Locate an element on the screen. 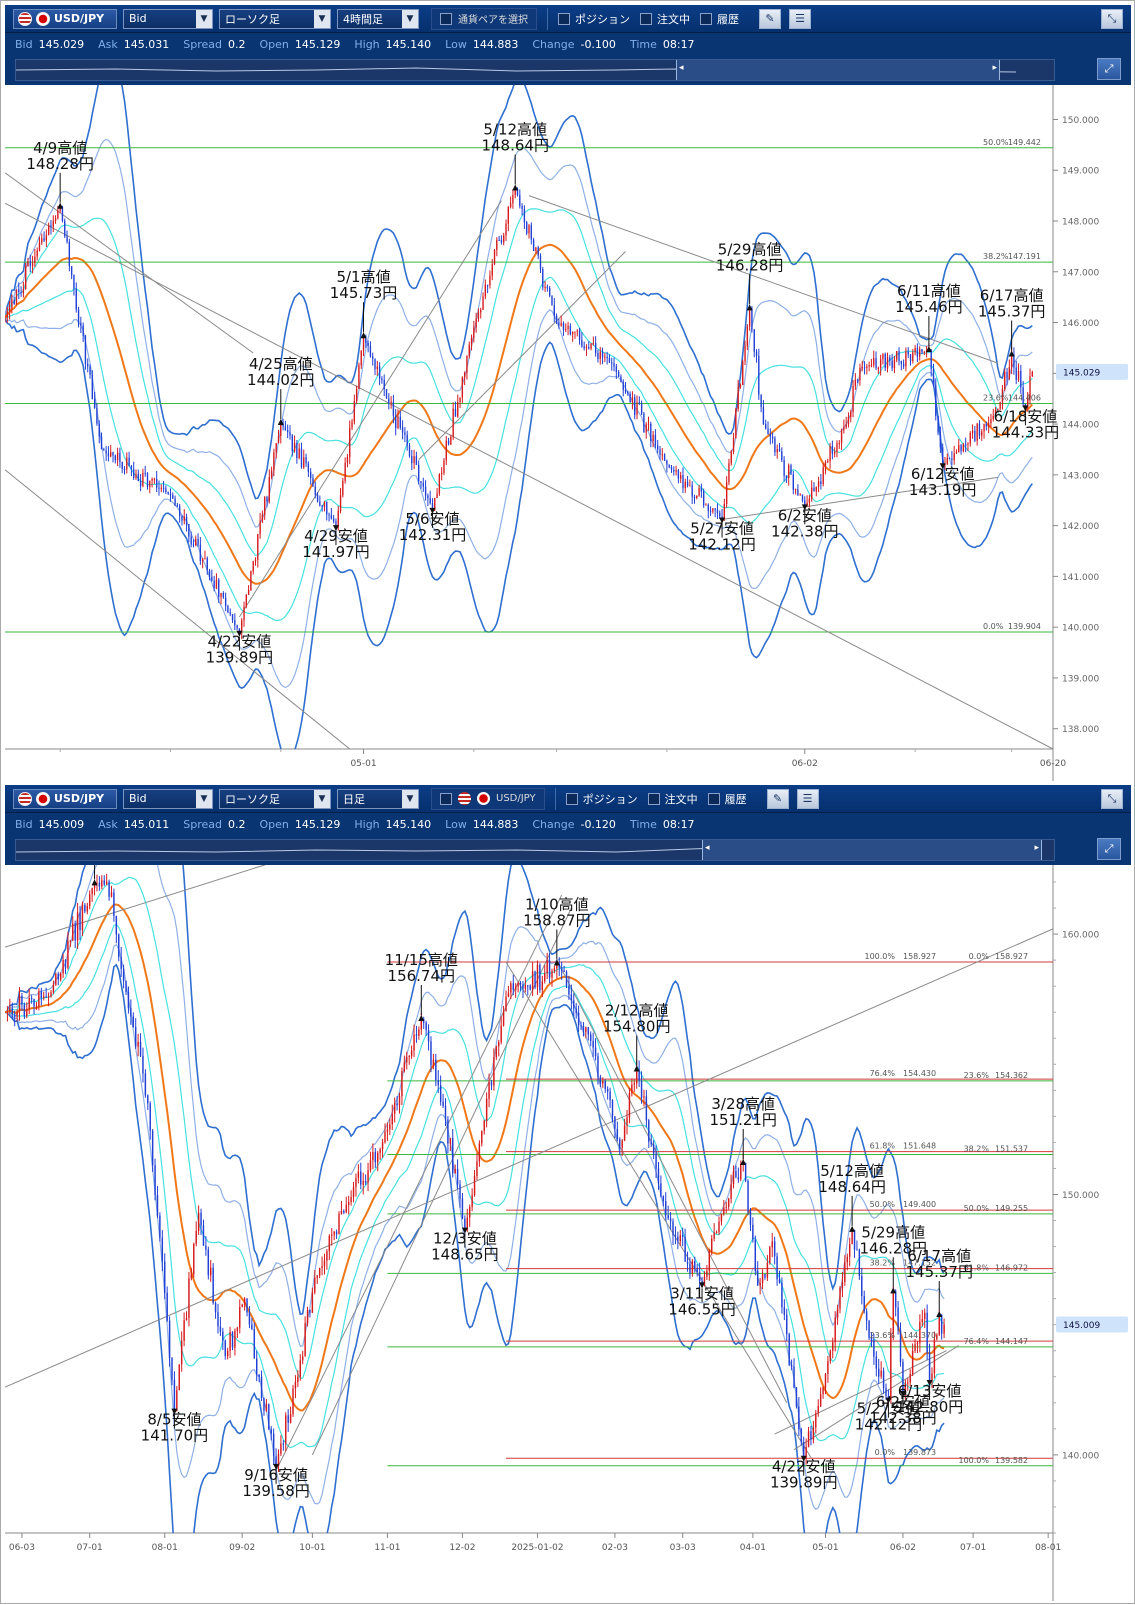  annotation-price: 142.12円 is located at coordinates (722, 545).